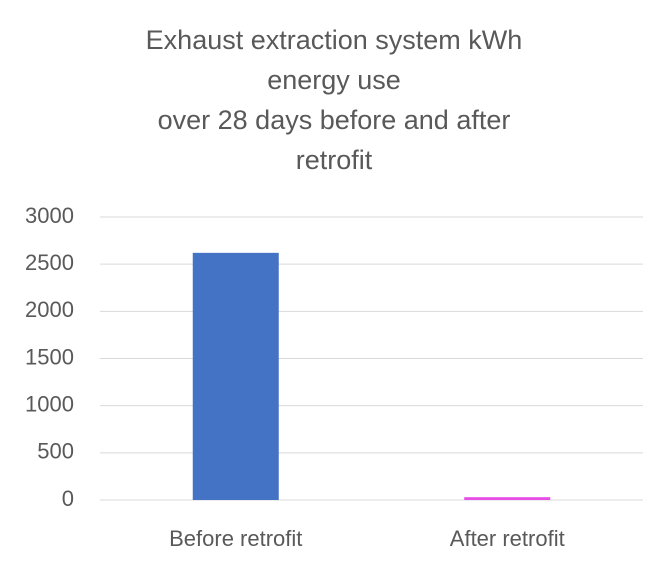  What do you see at coordinates (334, 80) in the screenshot?
I see `chart-title: energy use` at bounding box center [334, 80].